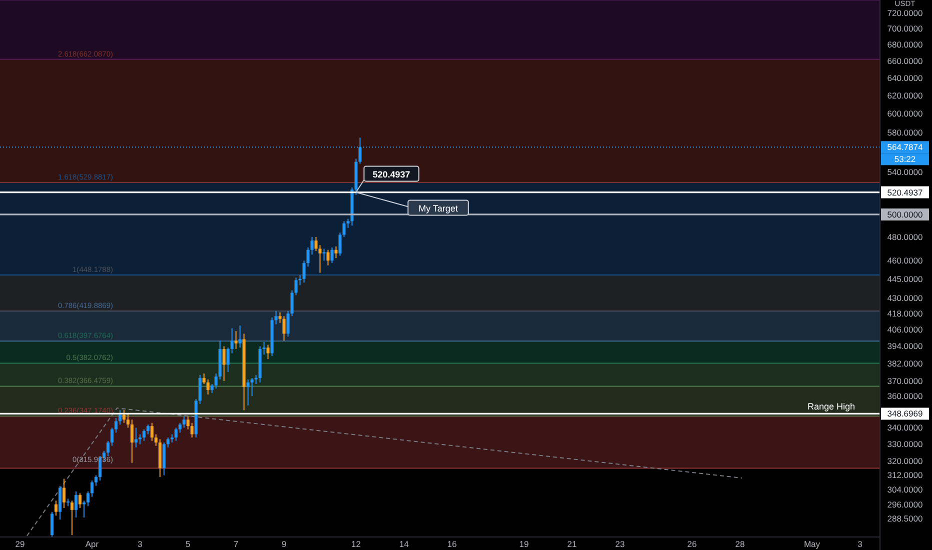 This screenshot has height=550, width=932. What do you see at coordinates (905, 329) in the screenshot?
I see `y-tick-label: 406.0000` at bounding box center [905, 329].